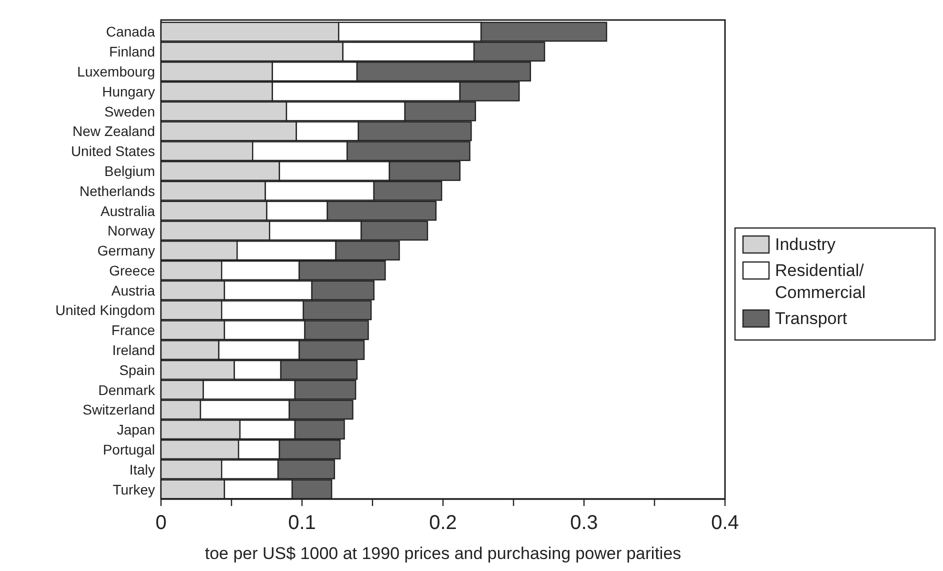  What do you see at coordinates (128, 449) in the screenshot?
I see `y-tick-label: Portugal` at bounding box center [128, 449].